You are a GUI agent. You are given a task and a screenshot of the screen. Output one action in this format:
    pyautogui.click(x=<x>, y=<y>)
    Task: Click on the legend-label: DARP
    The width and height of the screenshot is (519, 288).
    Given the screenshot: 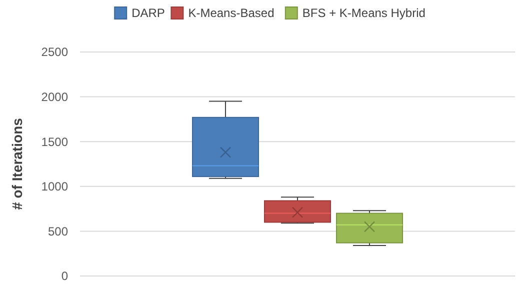 What is the action you would take?
    pyautogui.click(x=148, y=13)
    